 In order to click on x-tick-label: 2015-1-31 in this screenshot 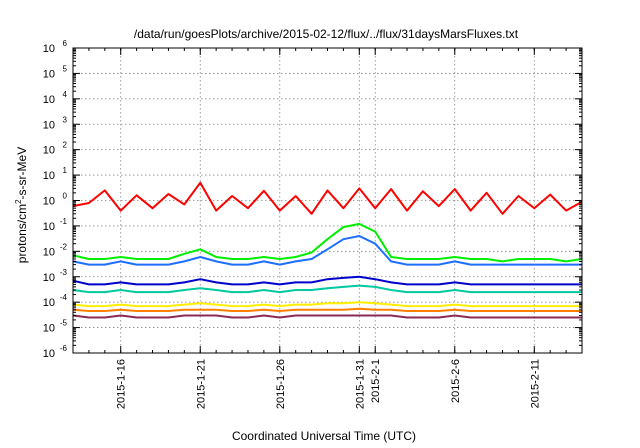, I will do `click(360, 384)`.